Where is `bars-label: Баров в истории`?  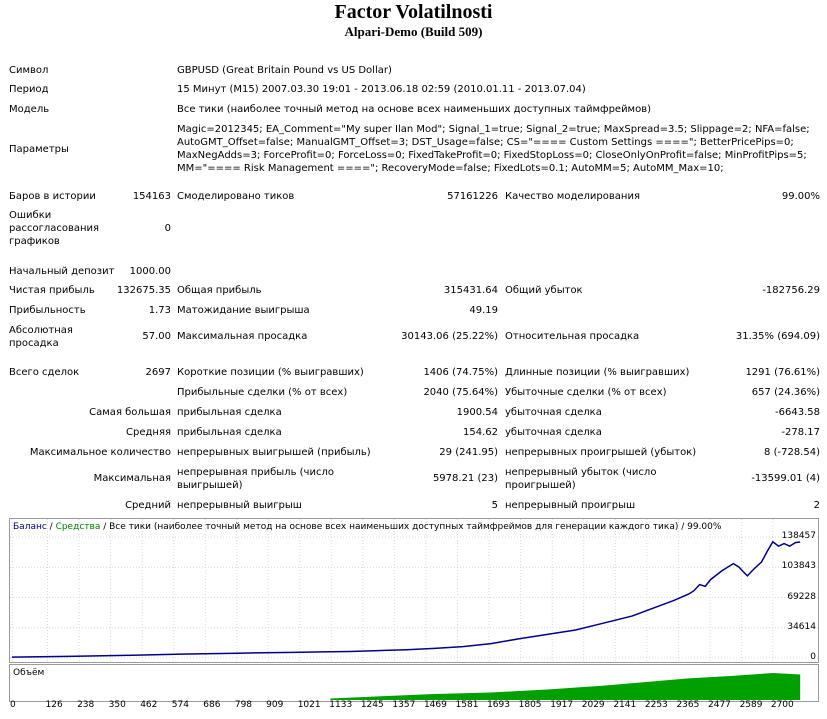
bars-label: Баров в истории is located at coordinates (52, 196).